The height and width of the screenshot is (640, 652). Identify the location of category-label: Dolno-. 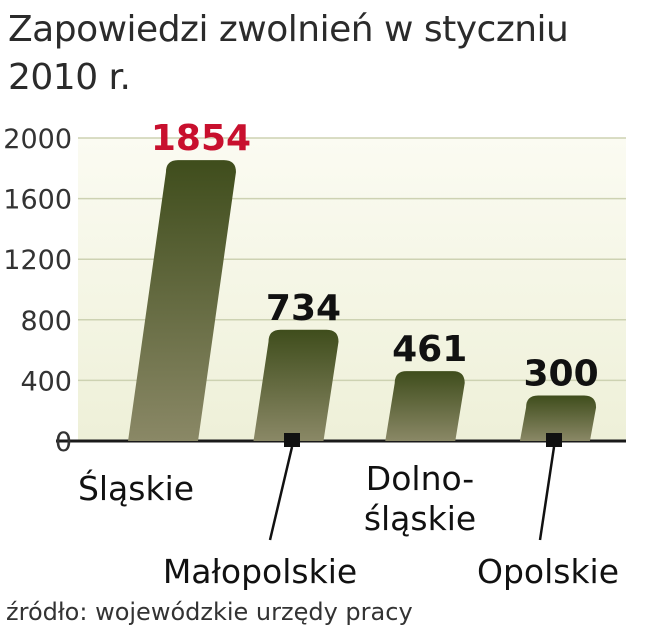
(420, 478).